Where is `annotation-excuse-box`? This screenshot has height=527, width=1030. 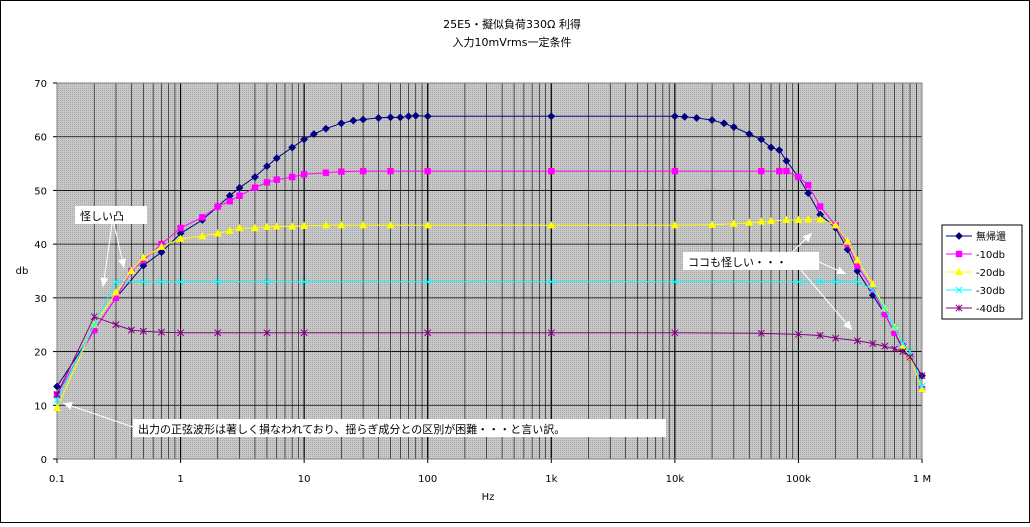
annotation-excuse-box is located at coordinates (399, 428).